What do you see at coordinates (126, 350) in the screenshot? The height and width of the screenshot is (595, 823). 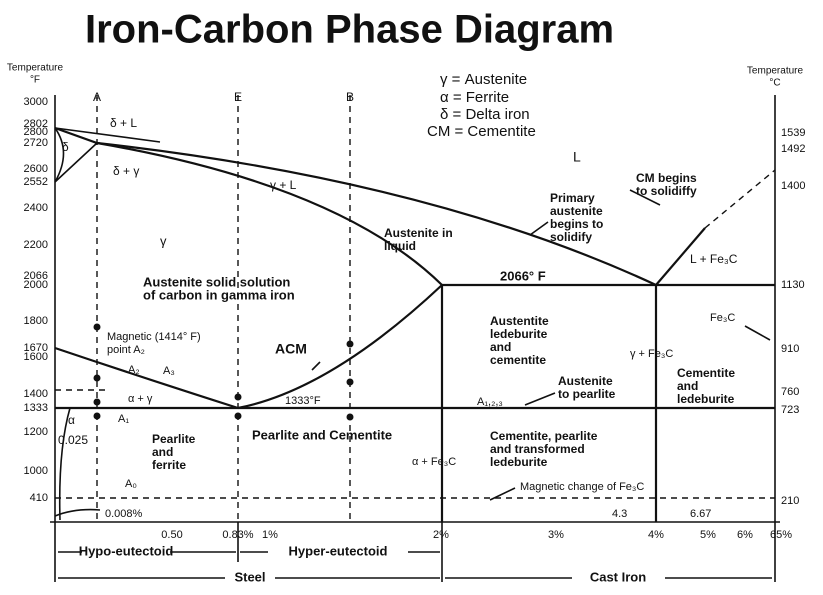 I see `region-label: point A₂` at bounding box center [126, 350].